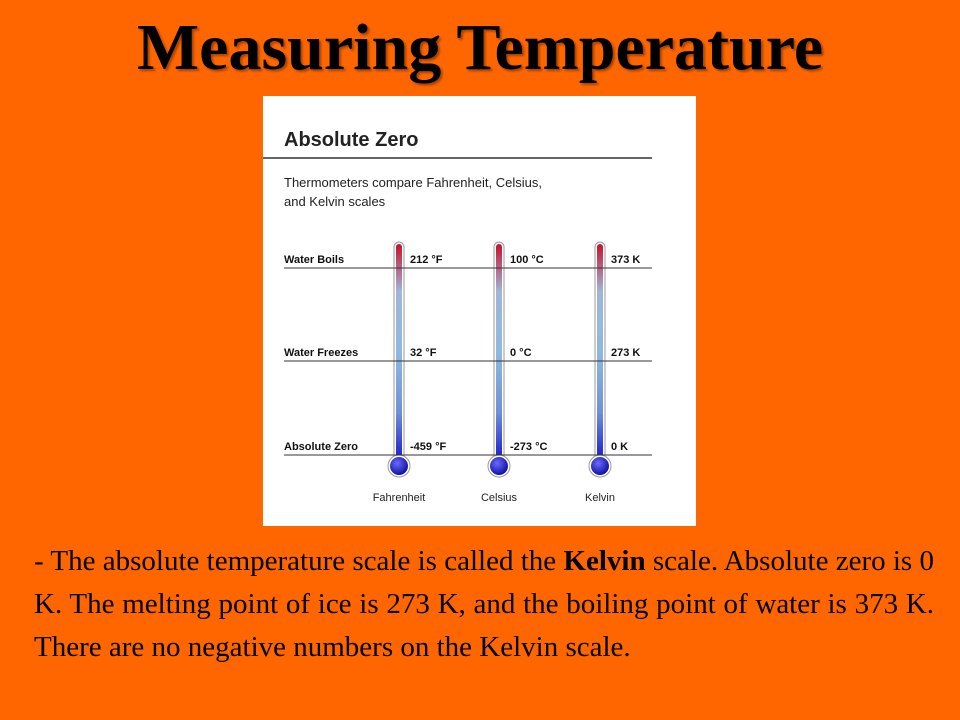  What do you see at coordinates (351, 140) in the screenshot?
I see `figure-title: Absolute Zero` at bounding box center [351, 140].